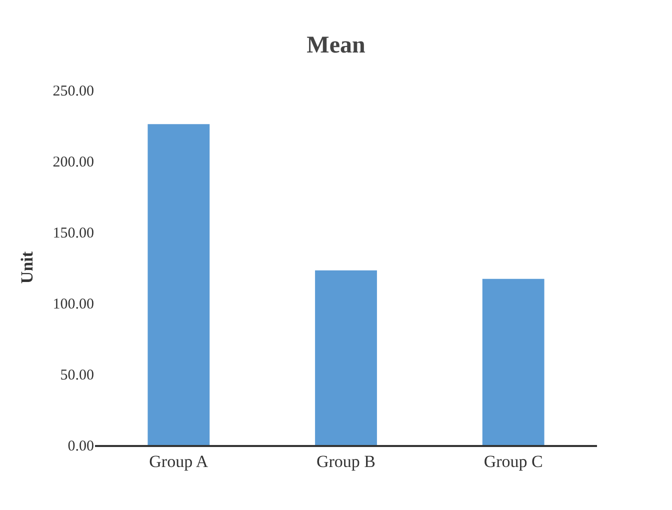 This screenshot has height=510, width=672. What do you see at coordinates (513, 462) in the screenshot?
I see `x-tick-label: Group C` at bounding box center [513, 462].